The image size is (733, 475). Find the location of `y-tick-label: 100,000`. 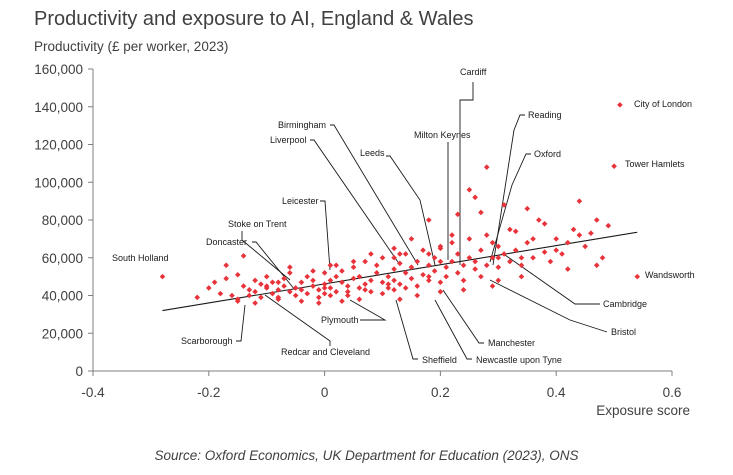

y-tick-label: 100,000 is located at coordinates (58, 182).